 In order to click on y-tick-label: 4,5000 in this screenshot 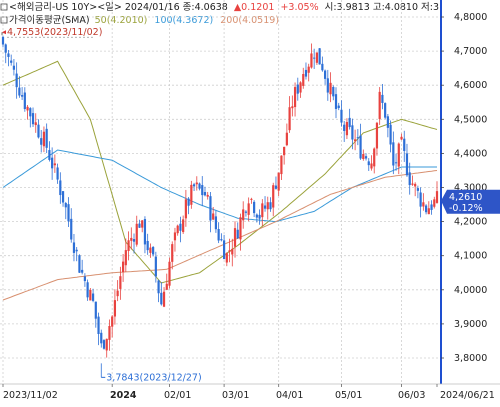, I will do `click(470, 119)`.